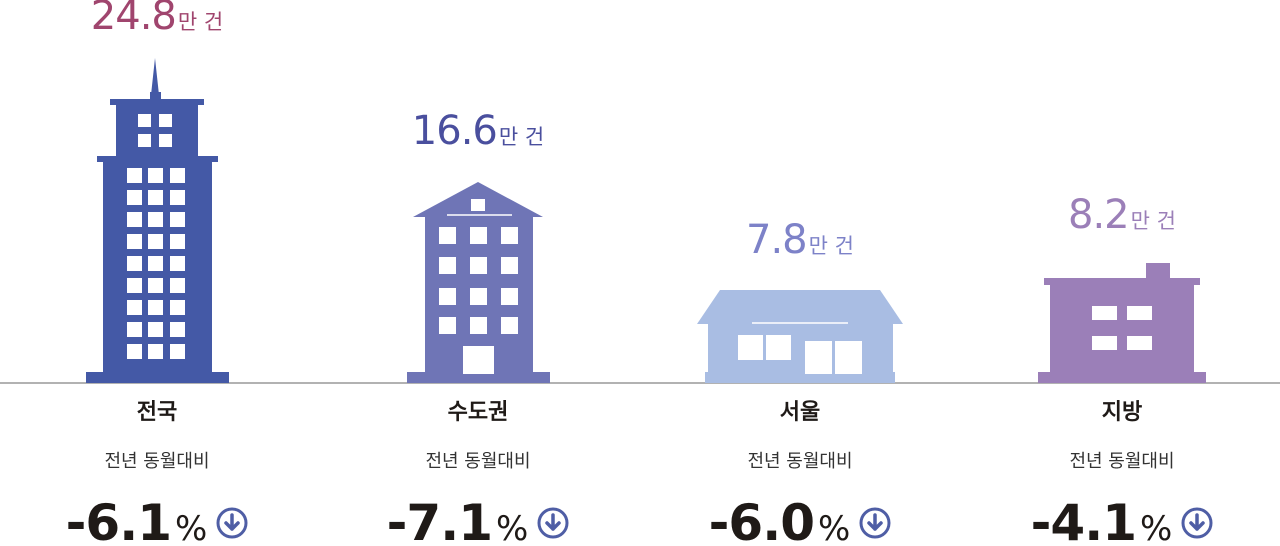 Image resolution: width=1280 pixels, height=546 pixels. Describe the element at coordinates (800, 412) in the screenshot. I see `region-name: 서울` at that location.